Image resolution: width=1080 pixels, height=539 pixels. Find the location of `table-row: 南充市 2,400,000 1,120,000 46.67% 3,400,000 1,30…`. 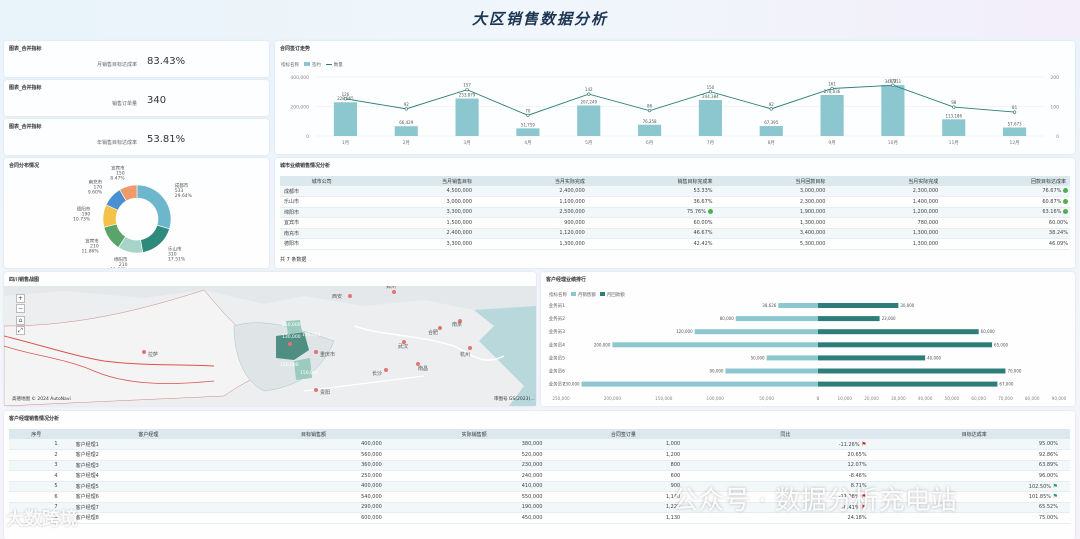

table-row: 南充市 2,400,000 1,120,000 46.67% 3,400,000 1,30… is located at coordinates (675, 233).